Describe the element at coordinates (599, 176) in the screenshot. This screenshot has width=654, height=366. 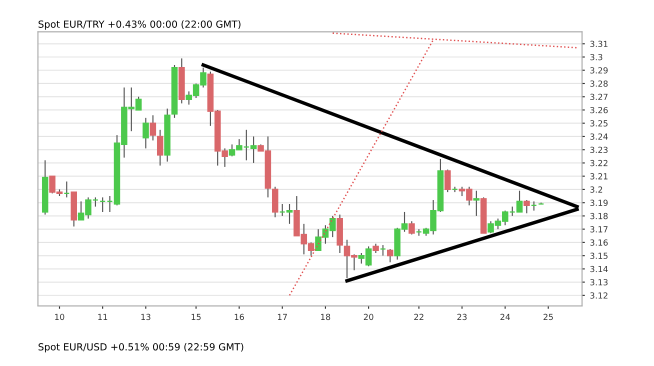
I see `y-tick-label: 3.21` at that location.